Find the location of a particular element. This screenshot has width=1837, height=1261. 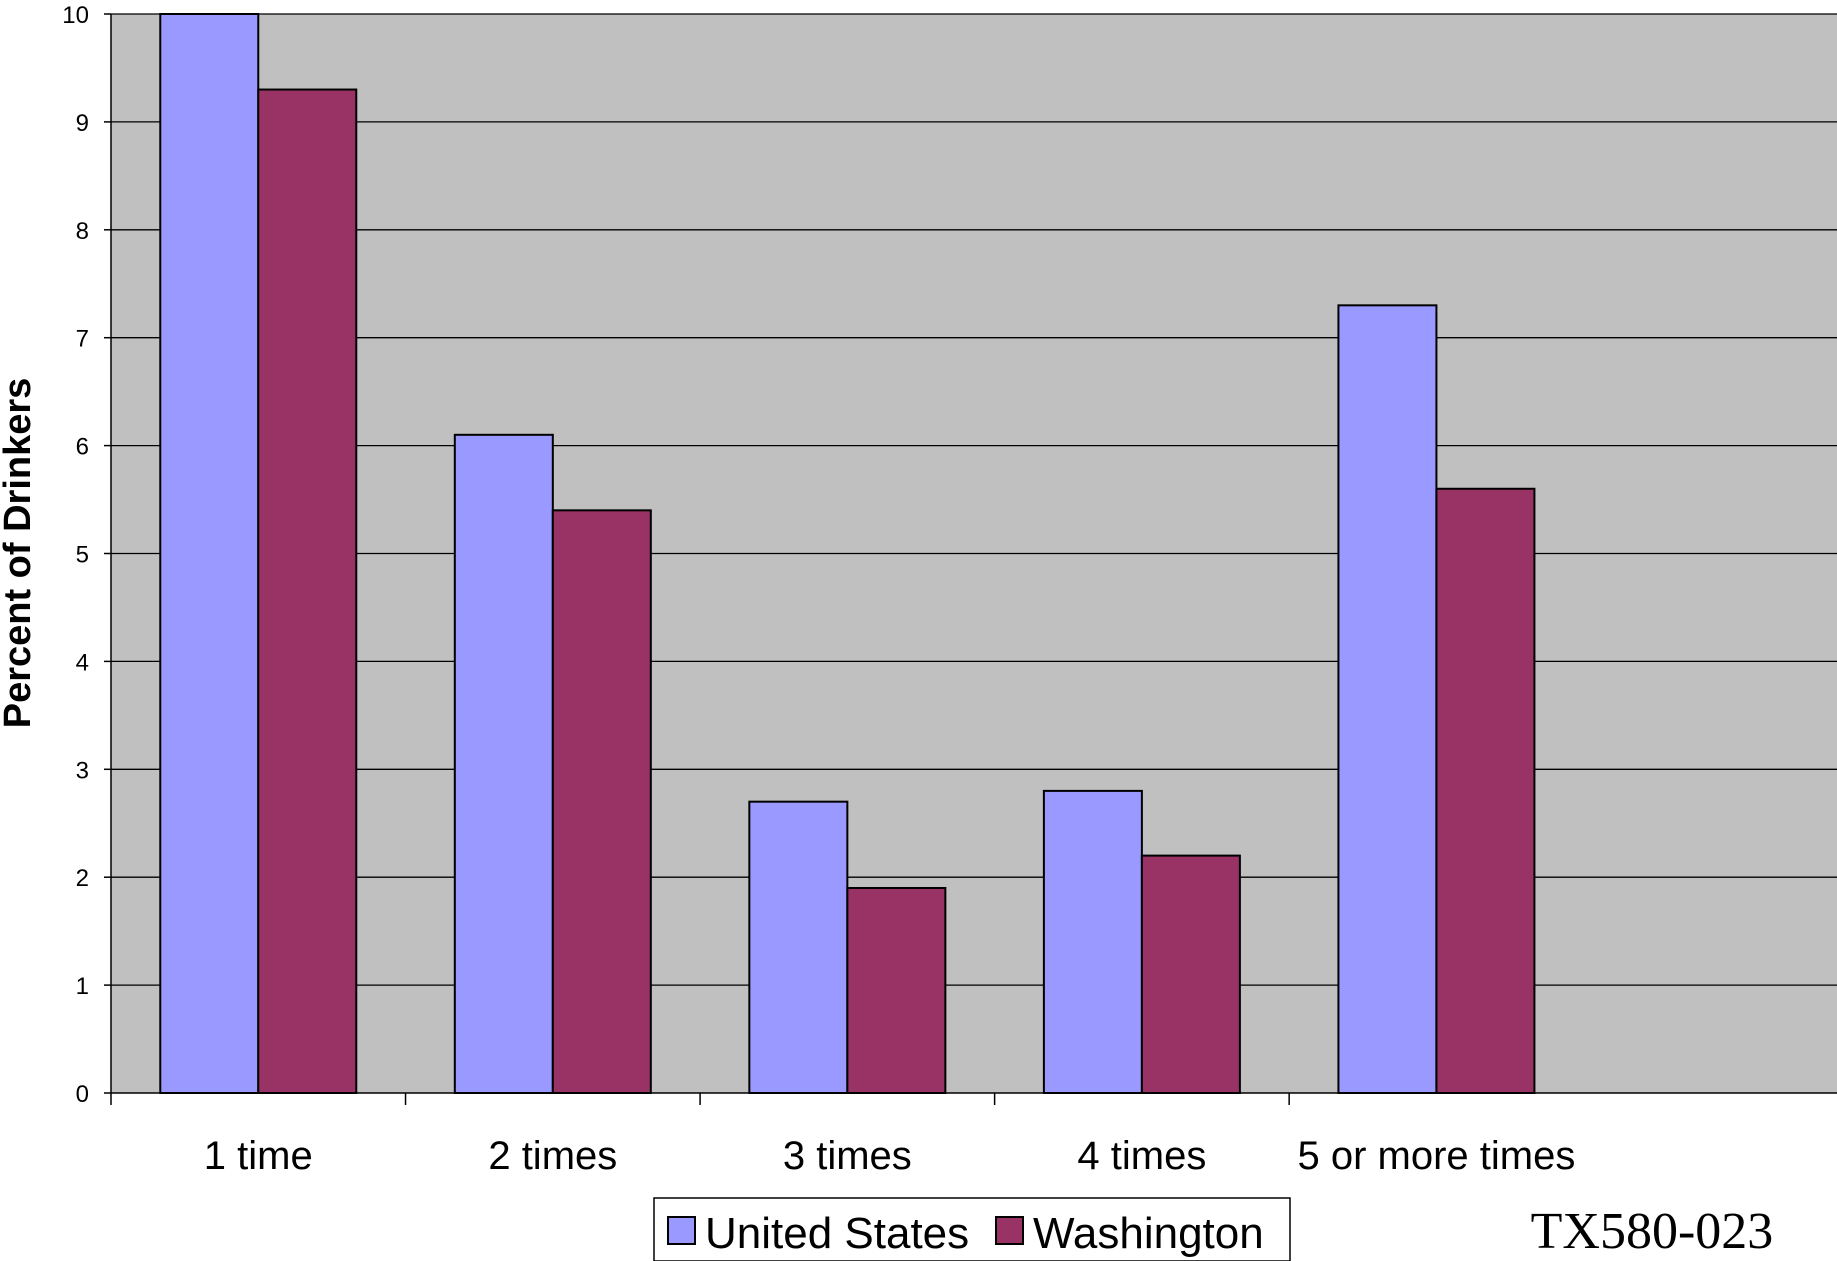

y-tick-labels: 0 1 2 3 4 5 6 7 8 9 10 is located at coordinates (75, 555).